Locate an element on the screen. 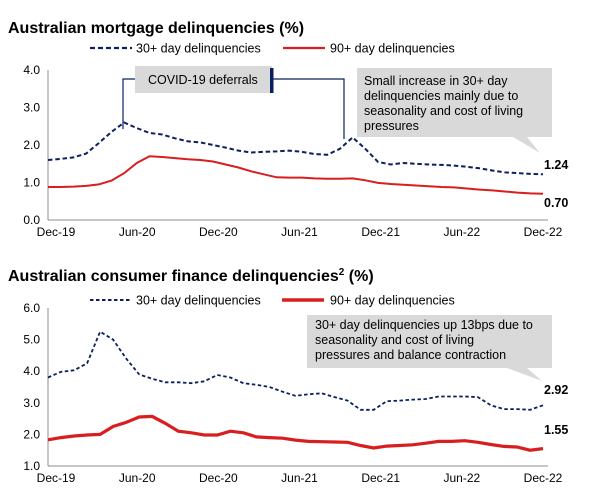  chart1-series-30-line is located at coordinates (295, 148).